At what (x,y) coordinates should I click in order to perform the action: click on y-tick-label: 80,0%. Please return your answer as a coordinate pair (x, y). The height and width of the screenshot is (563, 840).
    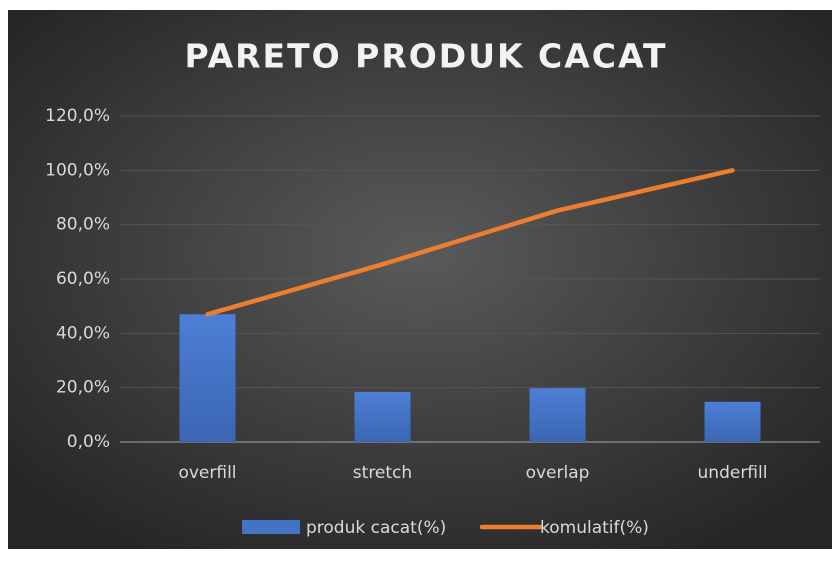
    Looking at the image, I should click on (83, 225).